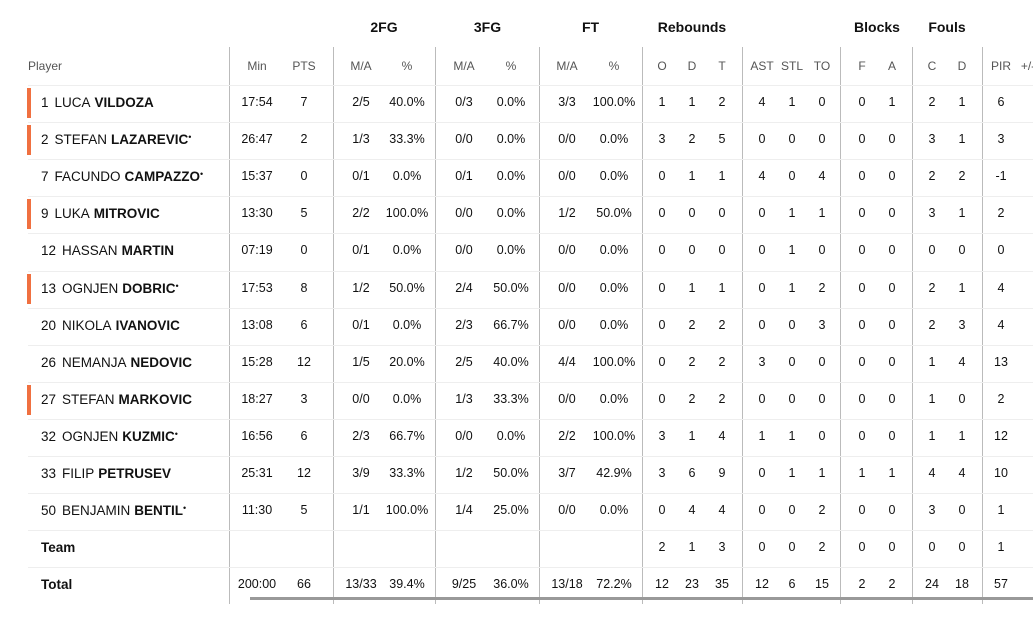 The width and height of the screenshot is (1033, 618). Describe the element at coordinates (49, 288) in the screenshot. I see `player-name-part: 13` at that location.